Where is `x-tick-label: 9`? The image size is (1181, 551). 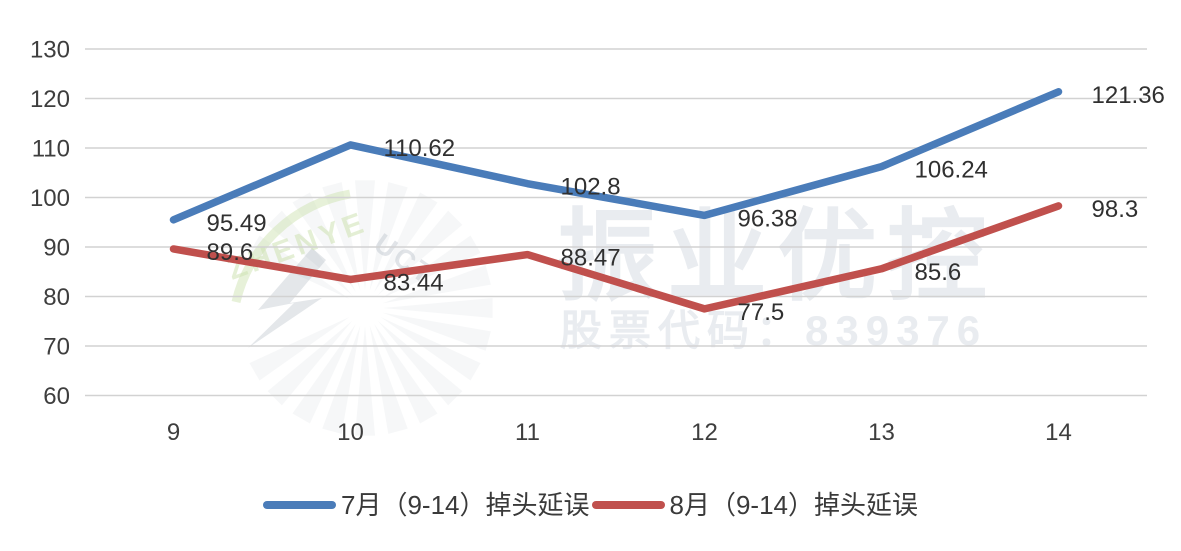
x-tick-label: 9 is located at coordinates (173, 432).